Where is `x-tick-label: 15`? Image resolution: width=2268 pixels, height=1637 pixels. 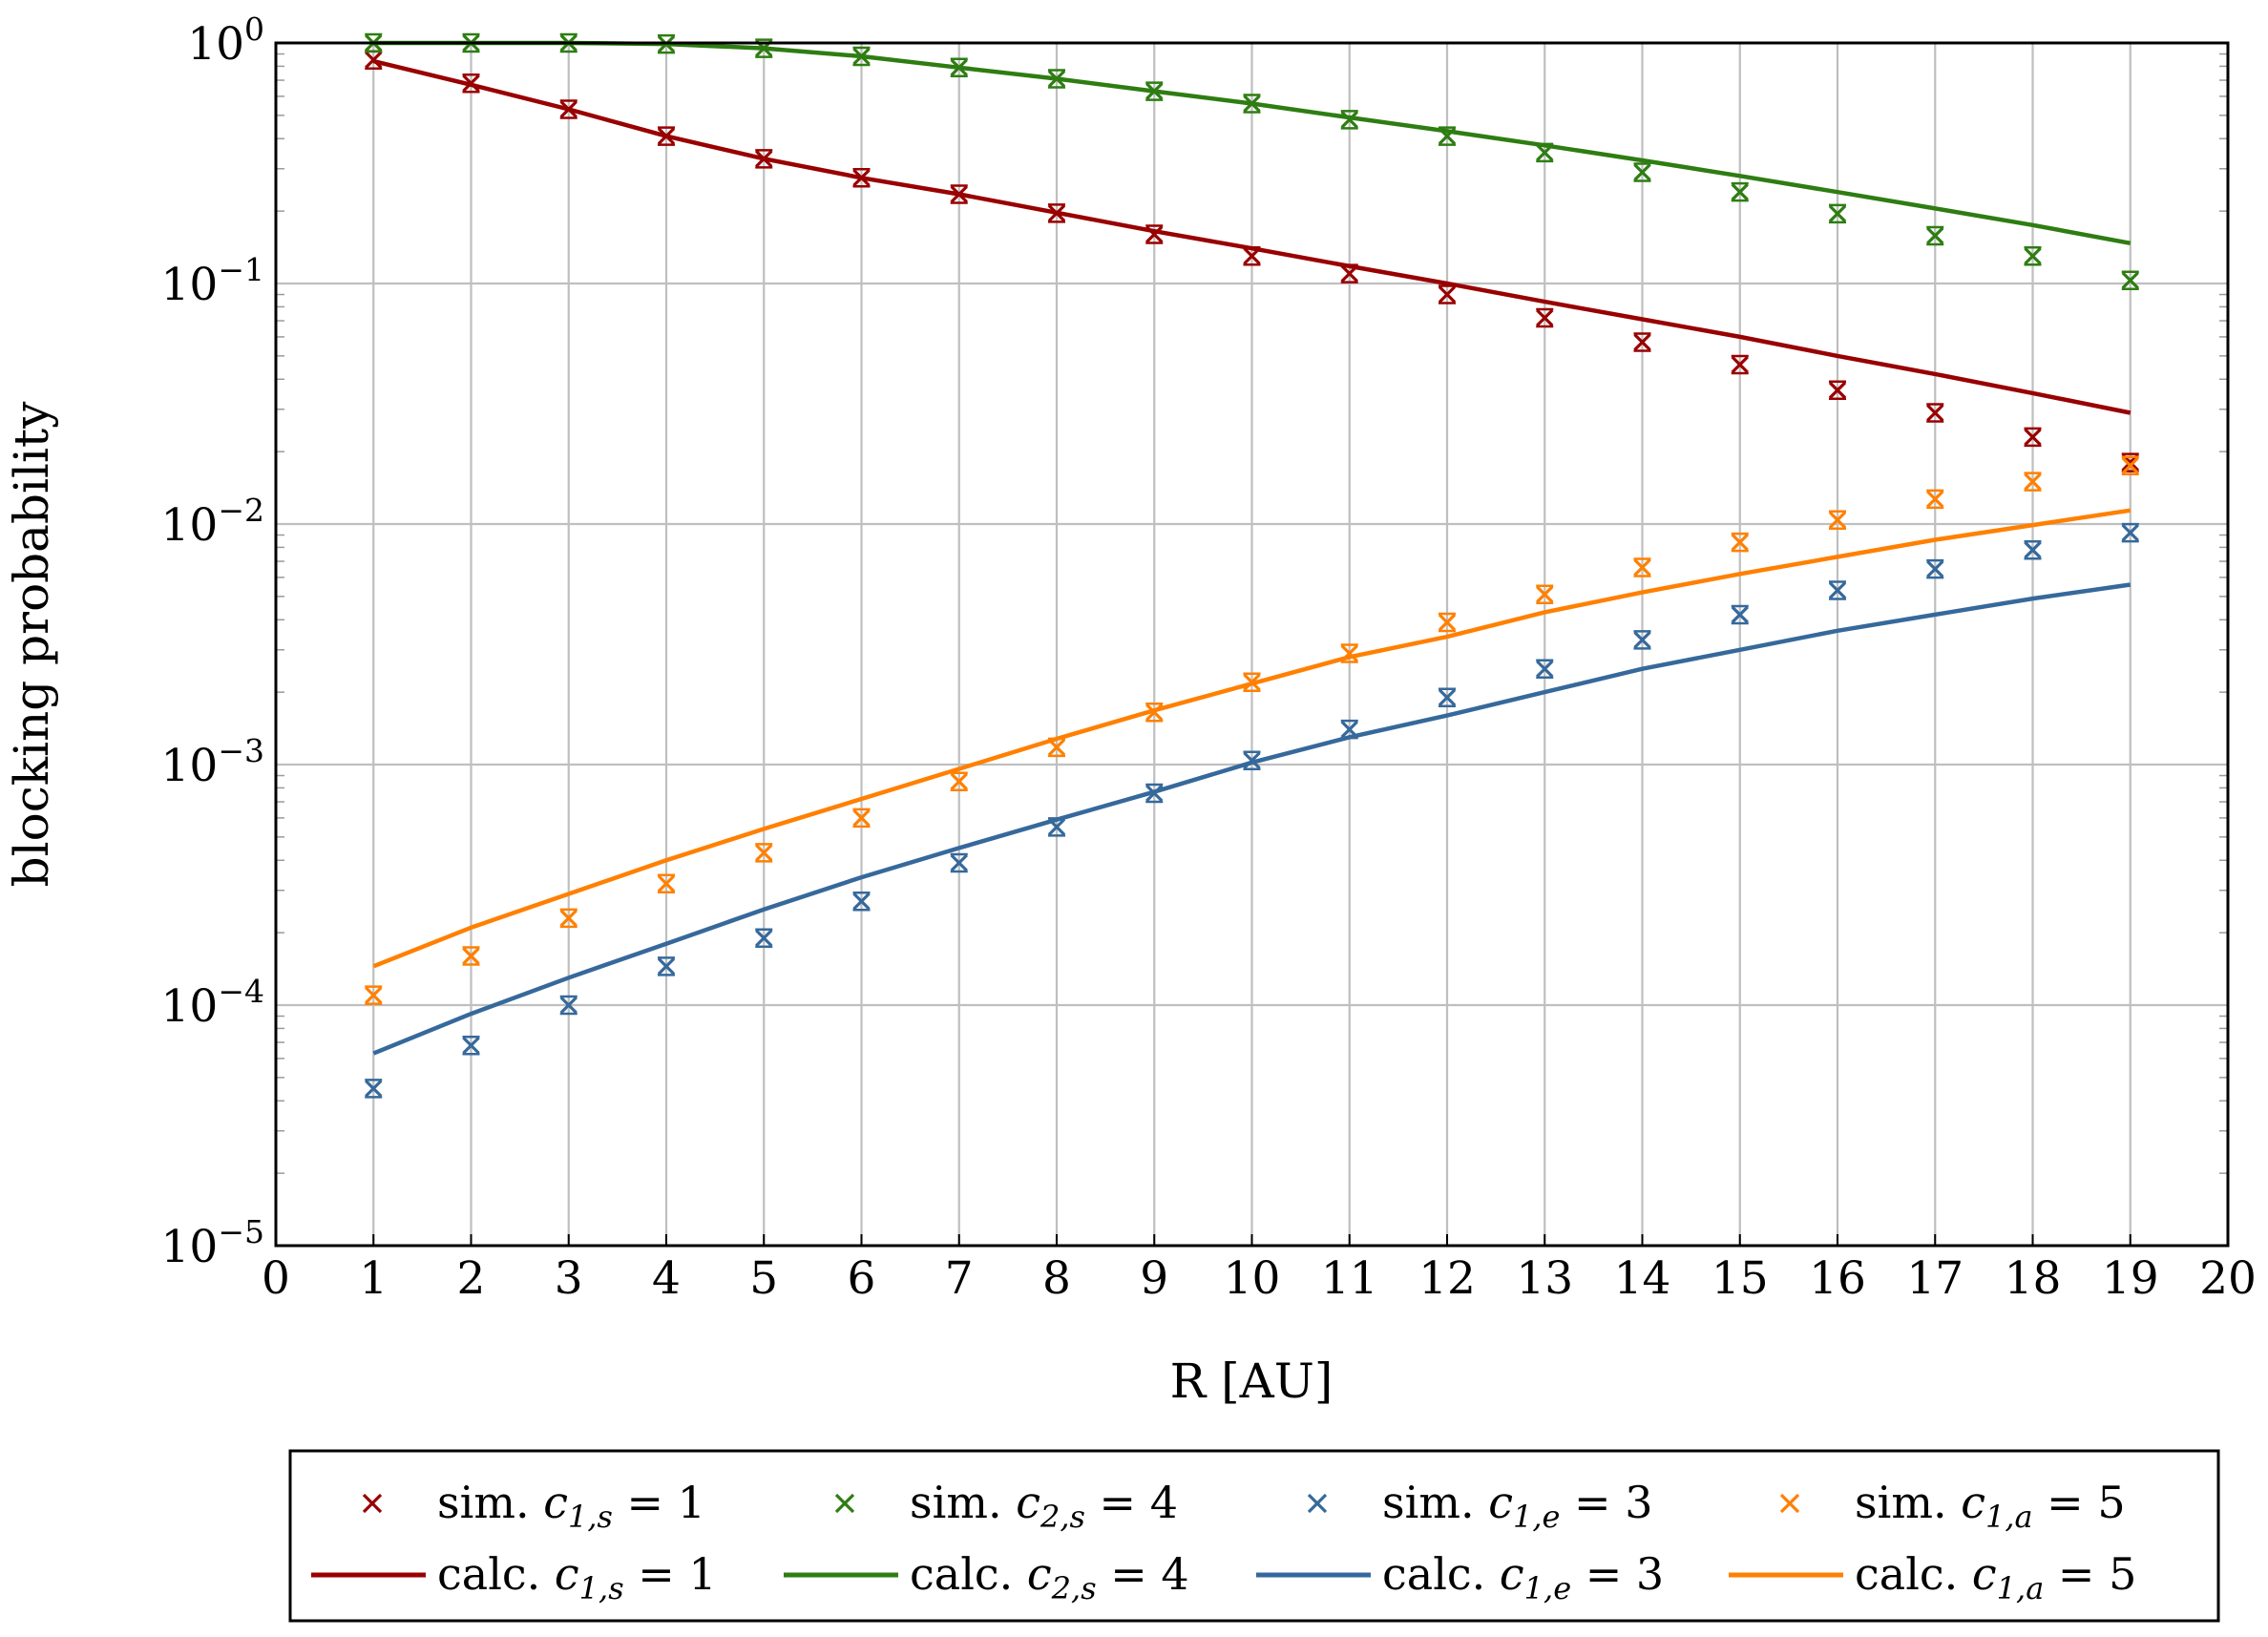
x-tick-label: 15 is located at coordinates (1741, 1278).